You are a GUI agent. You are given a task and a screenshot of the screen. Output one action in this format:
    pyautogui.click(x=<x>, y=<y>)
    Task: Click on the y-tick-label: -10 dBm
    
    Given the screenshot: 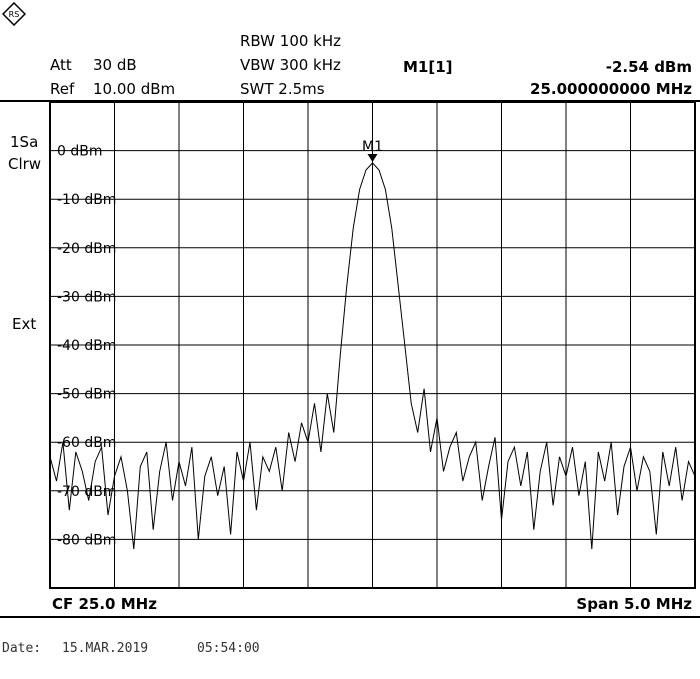 What is the action you would take?
    pyautogui.click(x=86, y=200)
    